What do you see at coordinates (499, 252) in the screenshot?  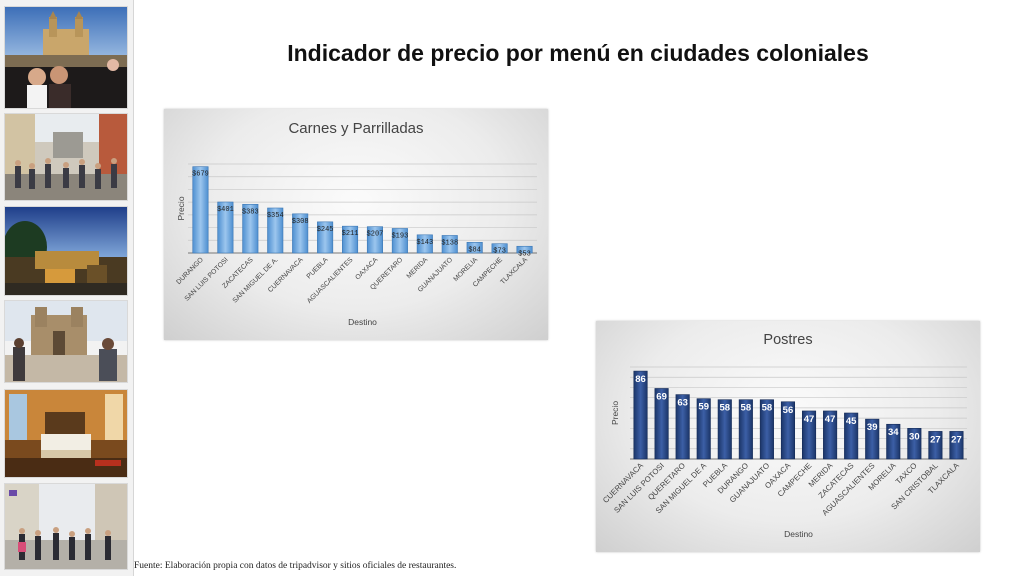 I see `data-label: $73` at bounding box center [499, 252].